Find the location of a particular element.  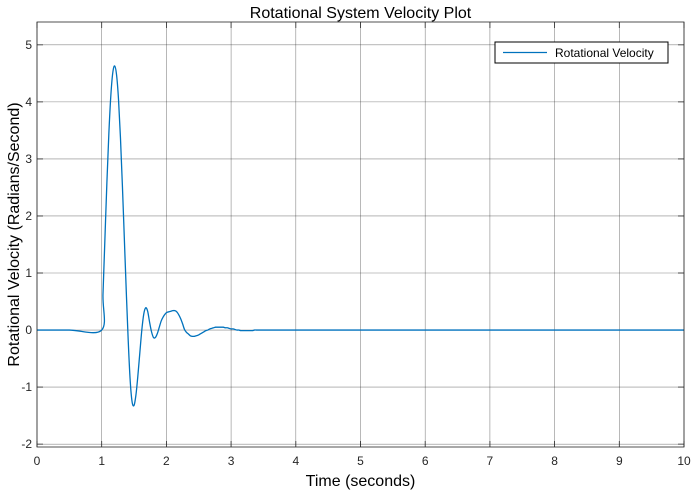

x-tick-label: 6 is located at coordinates (425, 461).